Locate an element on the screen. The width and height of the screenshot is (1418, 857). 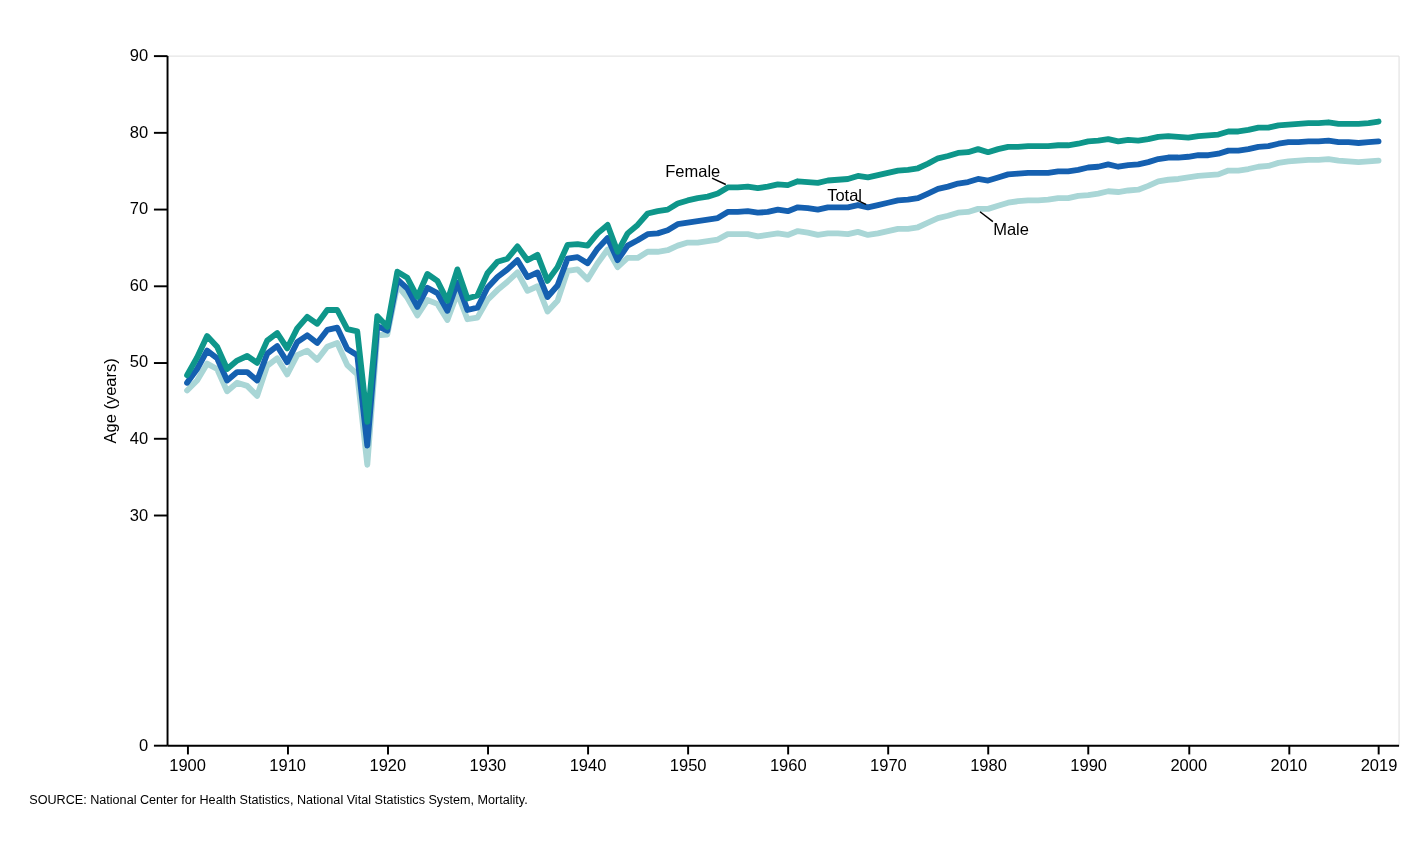
x-tick-label: 2000 is located at coordinates (1189, 764).